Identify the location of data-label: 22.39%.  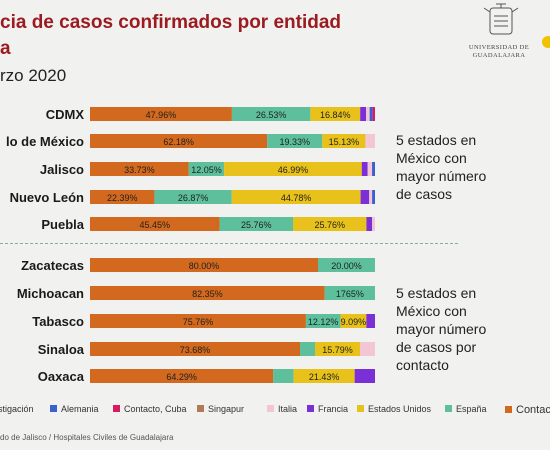
(122, 198).